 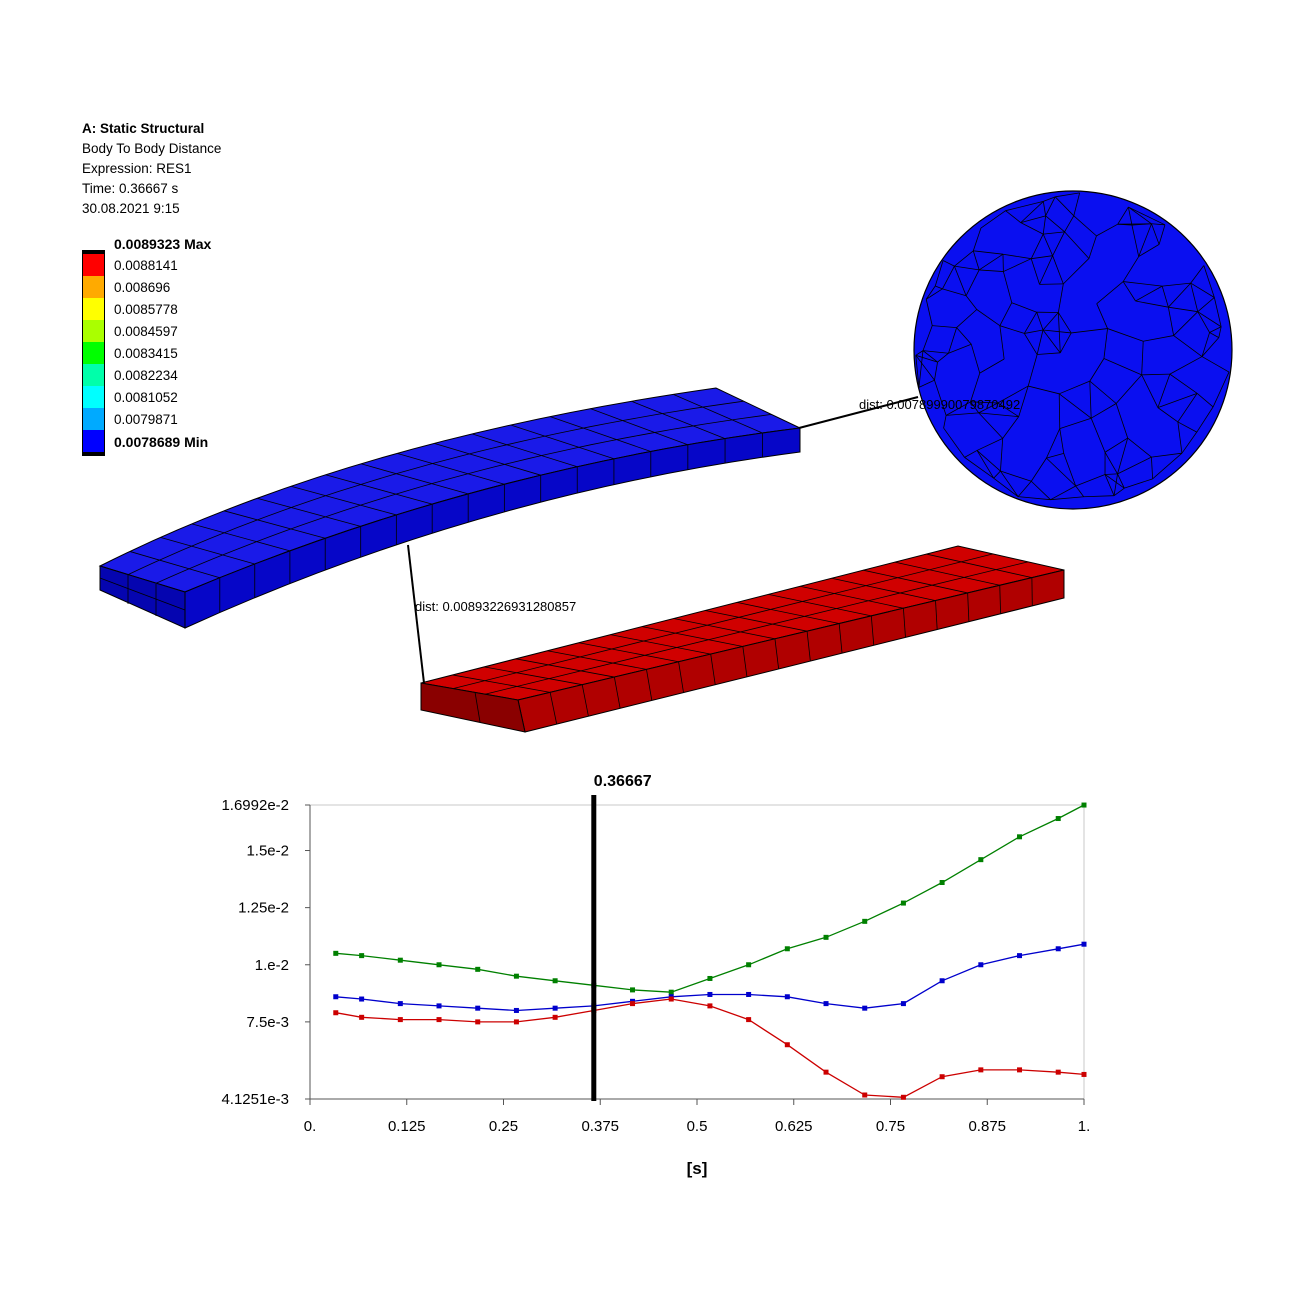 What do you see at coordinates (1072, 346) in the screenshot?
I see `sphere-mesh-lines` at bounding box center [1072, 346].